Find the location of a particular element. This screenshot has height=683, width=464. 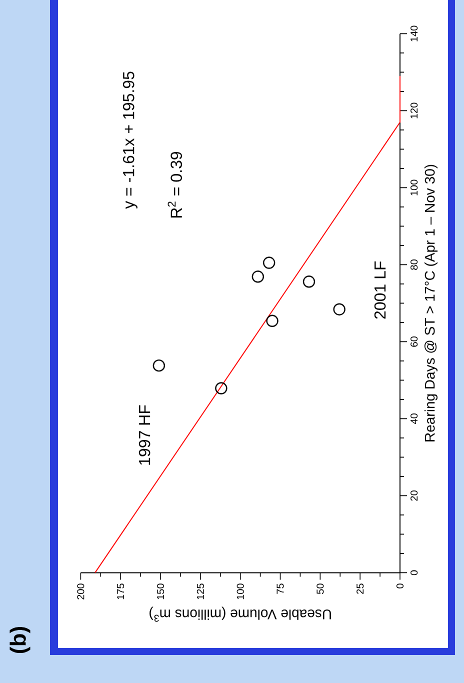

x-tick-label: 175 is located at coordinates (120, 592).